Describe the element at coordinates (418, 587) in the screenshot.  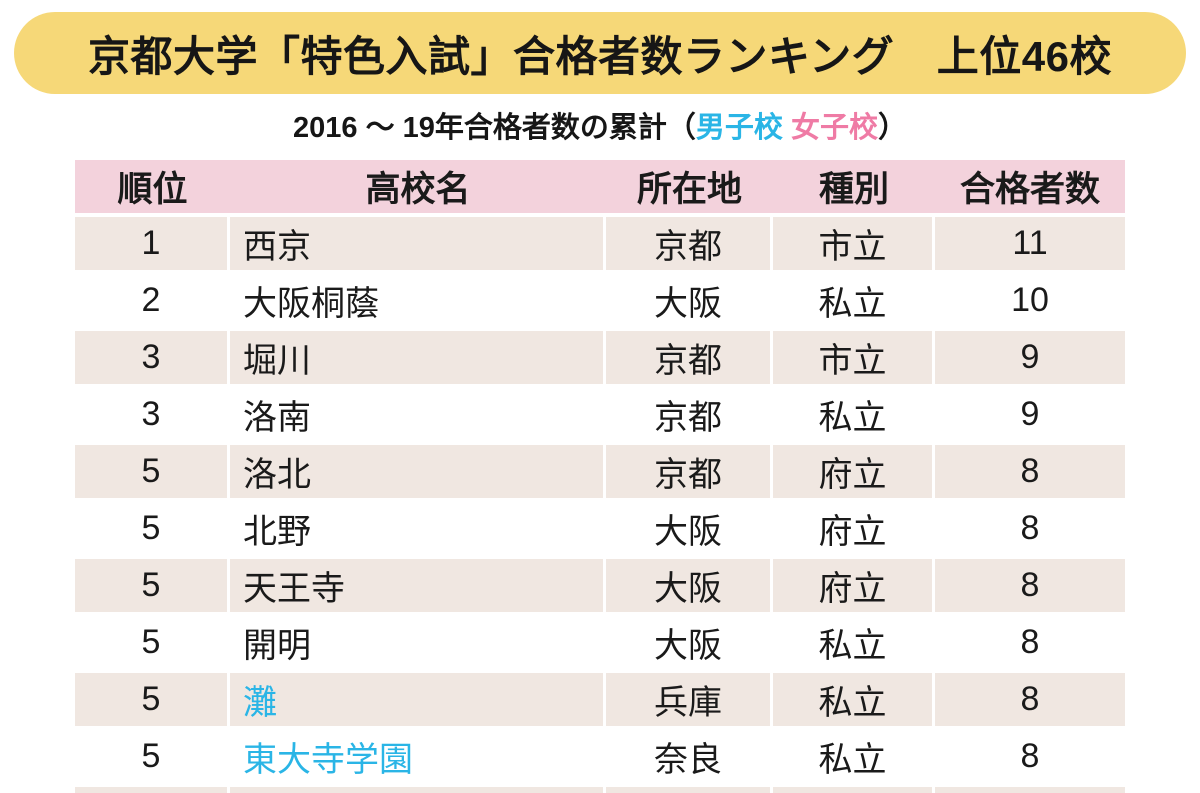
I see `school-name-cell: 天王寺` at that location.